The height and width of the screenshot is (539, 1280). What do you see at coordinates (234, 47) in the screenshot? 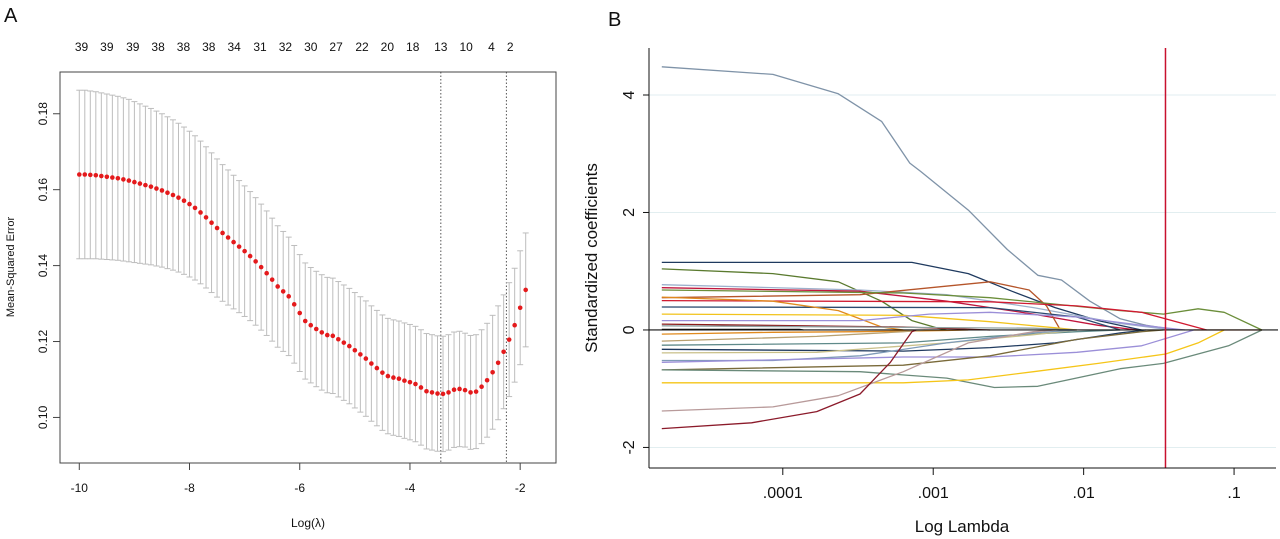
I see `top-axis-label: 34` at bounding box center [234, 47].